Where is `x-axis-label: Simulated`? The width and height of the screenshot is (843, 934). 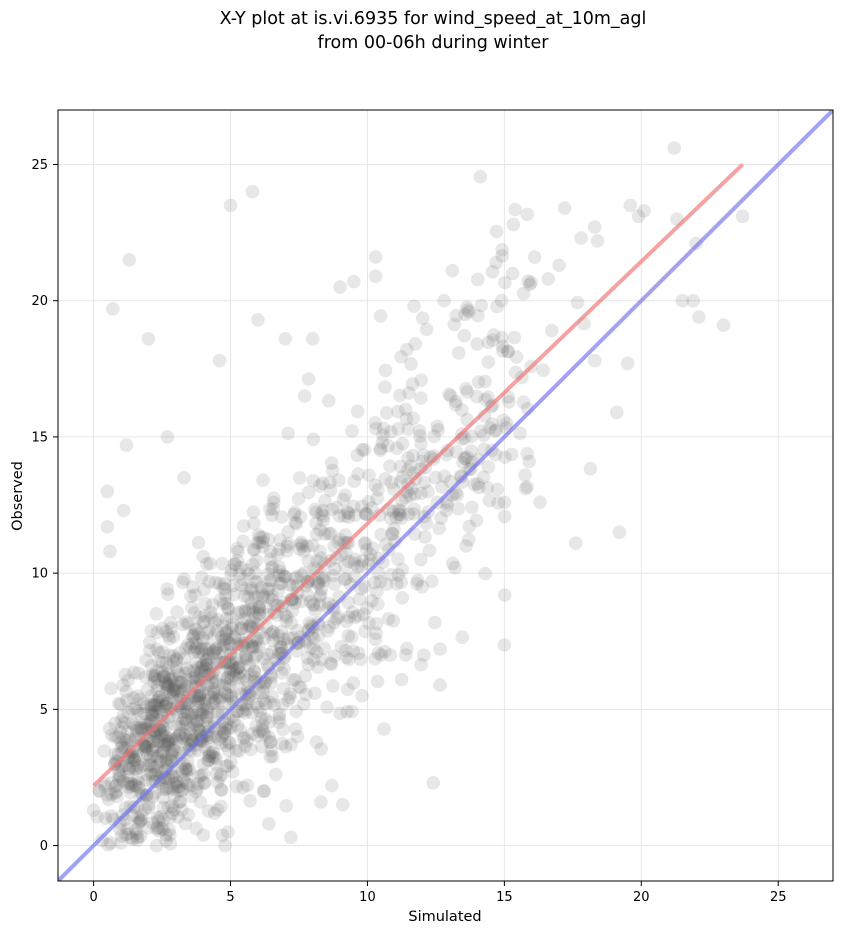
x-axis-label: Simulated is located at coordinates (444, 917).